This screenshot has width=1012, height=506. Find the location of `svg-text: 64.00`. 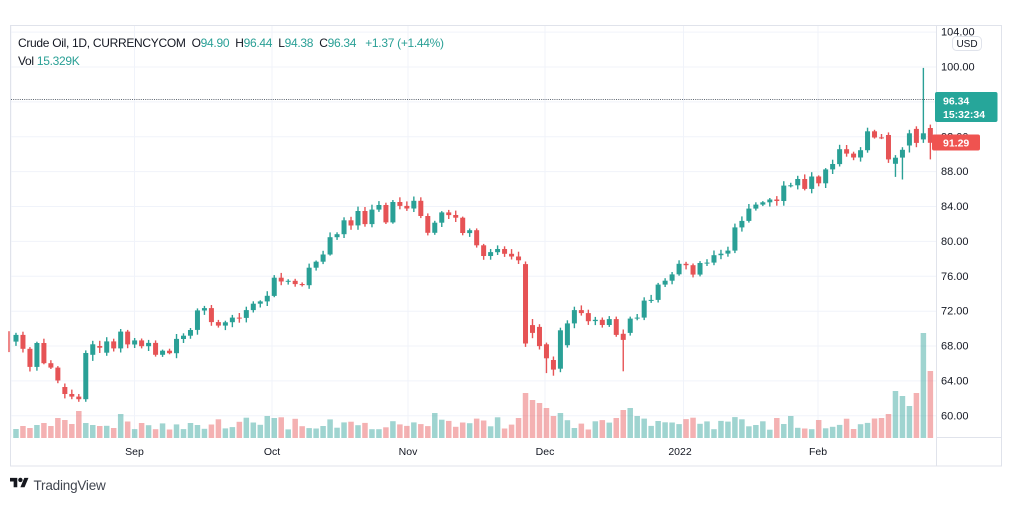

svg-text: 64.00 is located at coordinates (955, 381).